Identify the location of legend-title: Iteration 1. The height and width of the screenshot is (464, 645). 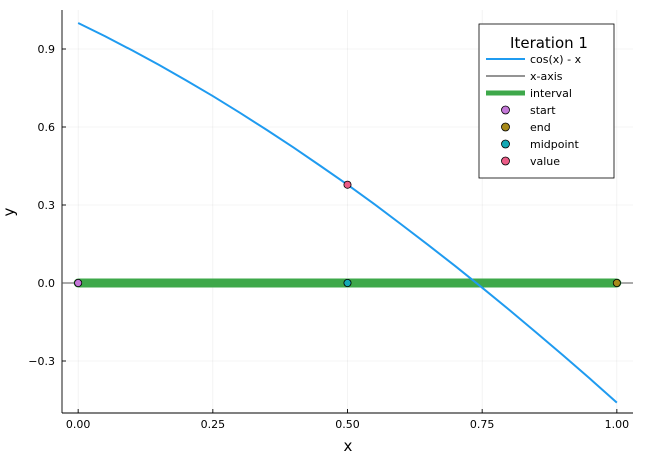
(549, 43).